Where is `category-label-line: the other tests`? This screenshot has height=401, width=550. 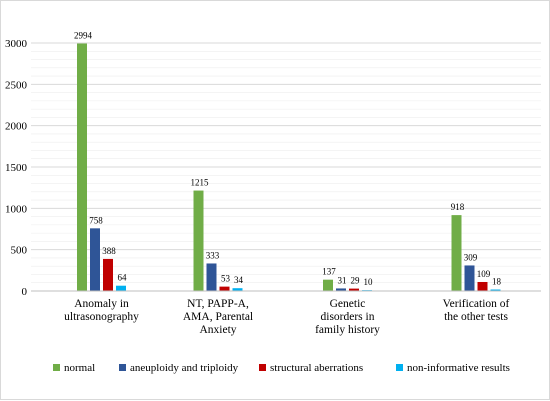 category-label-line: the other tests is located at coordinates (476, 317).